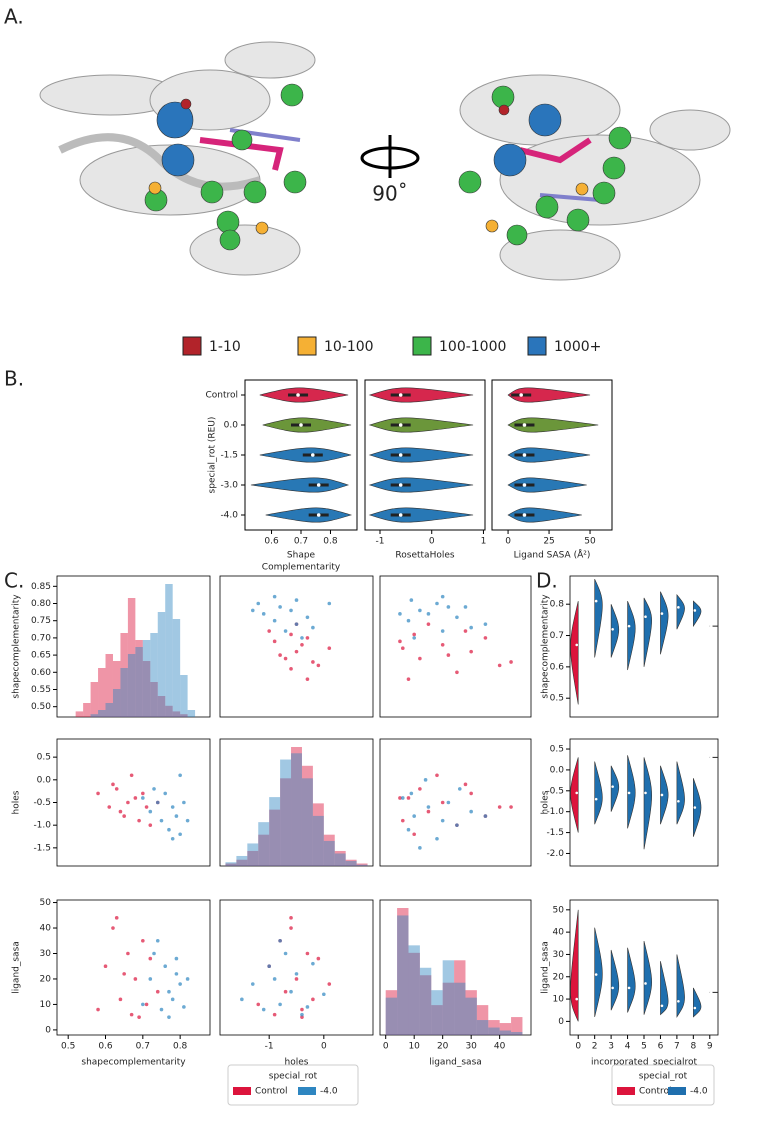  What do you see at coordinates (677, 1047) in the screenshot?
I see `x-tick-label: 7` at bounding box center [677, 1047].